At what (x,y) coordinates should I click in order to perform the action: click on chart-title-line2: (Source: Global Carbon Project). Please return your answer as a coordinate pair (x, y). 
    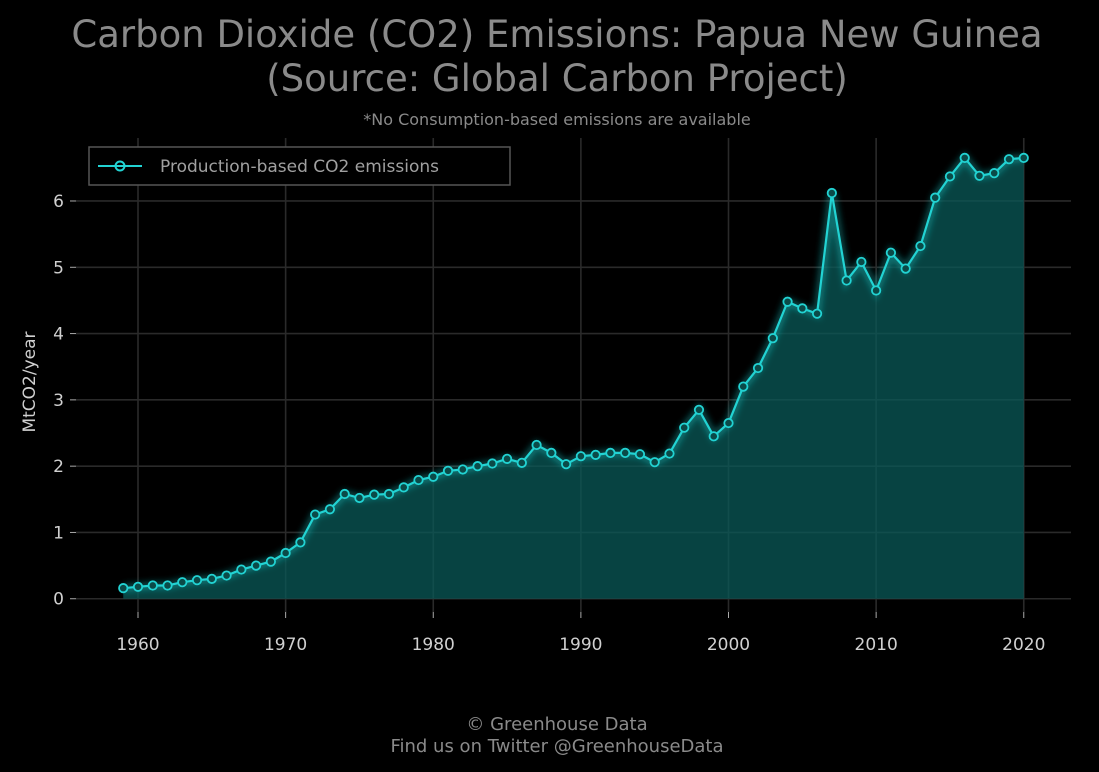
    Looking at the image, I should click on (557, 78).